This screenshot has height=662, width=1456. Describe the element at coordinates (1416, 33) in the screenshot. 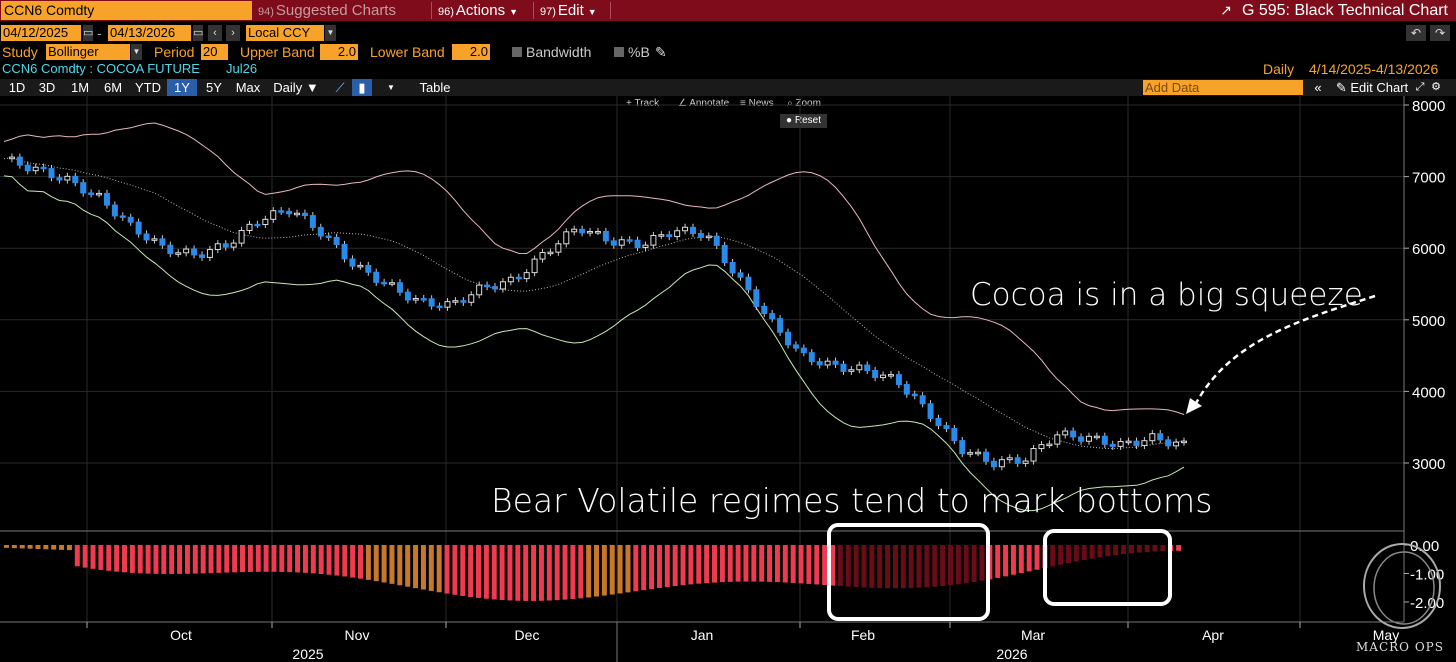

I see `undo-icon: ↶` at that location.